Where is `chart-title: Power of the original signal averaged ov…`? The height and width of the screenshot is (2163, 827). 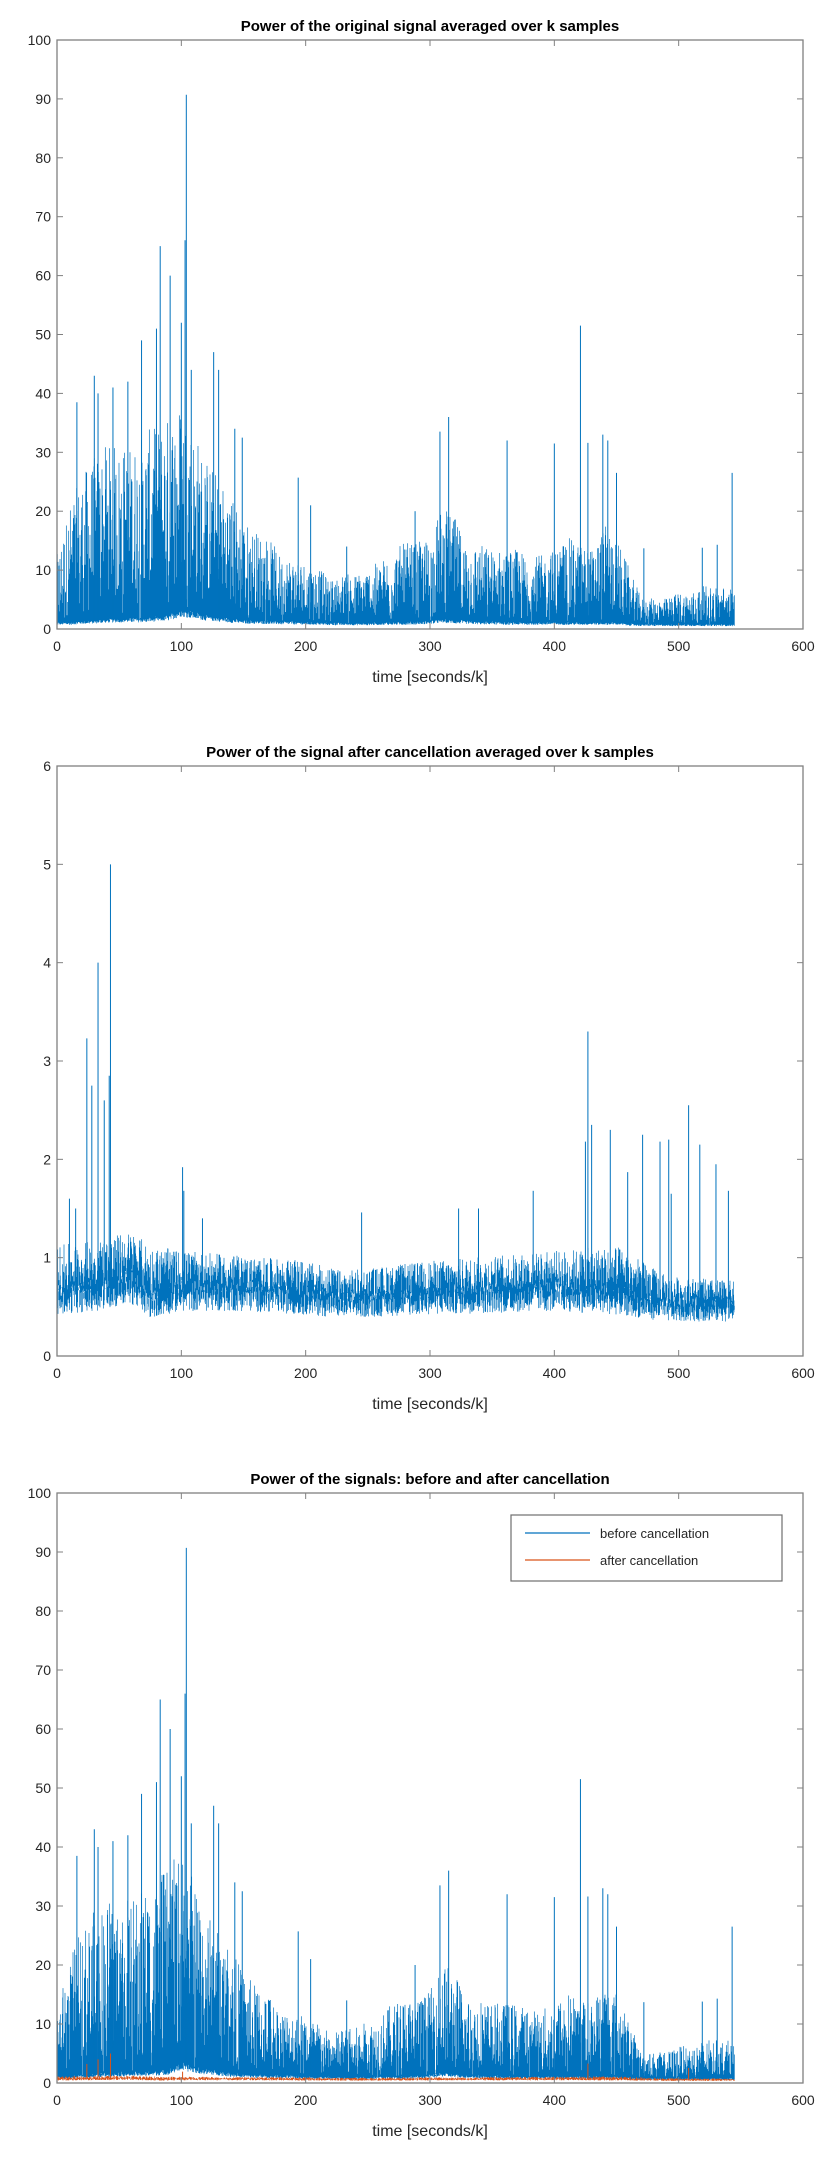
chart-title: Power of the original signal averaged ov… is located at coordinates (430, 26).